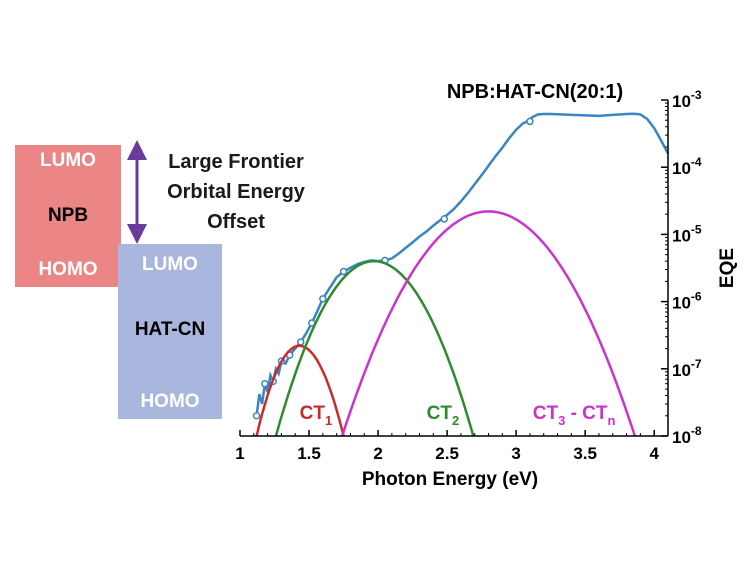 This screenshot has width=750, height=563. I want to click on hatcn-energy-box: LUMO HAT-CN HOMO, so click(170, 331).